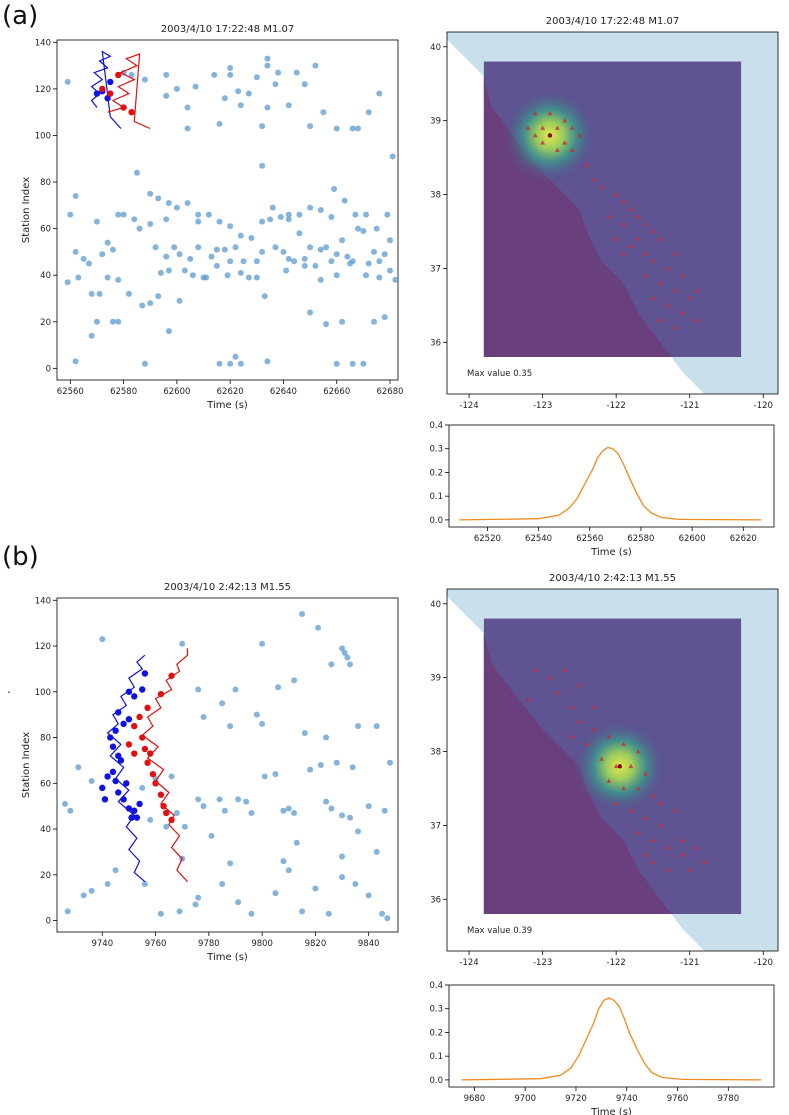 Image resolution: width=789 pixels, height=1115 pixels. What do you see at coordinates (435, 122) in the screenshot?
I see `a-map-ytick-label: 39` at bounding box center [435, 122].